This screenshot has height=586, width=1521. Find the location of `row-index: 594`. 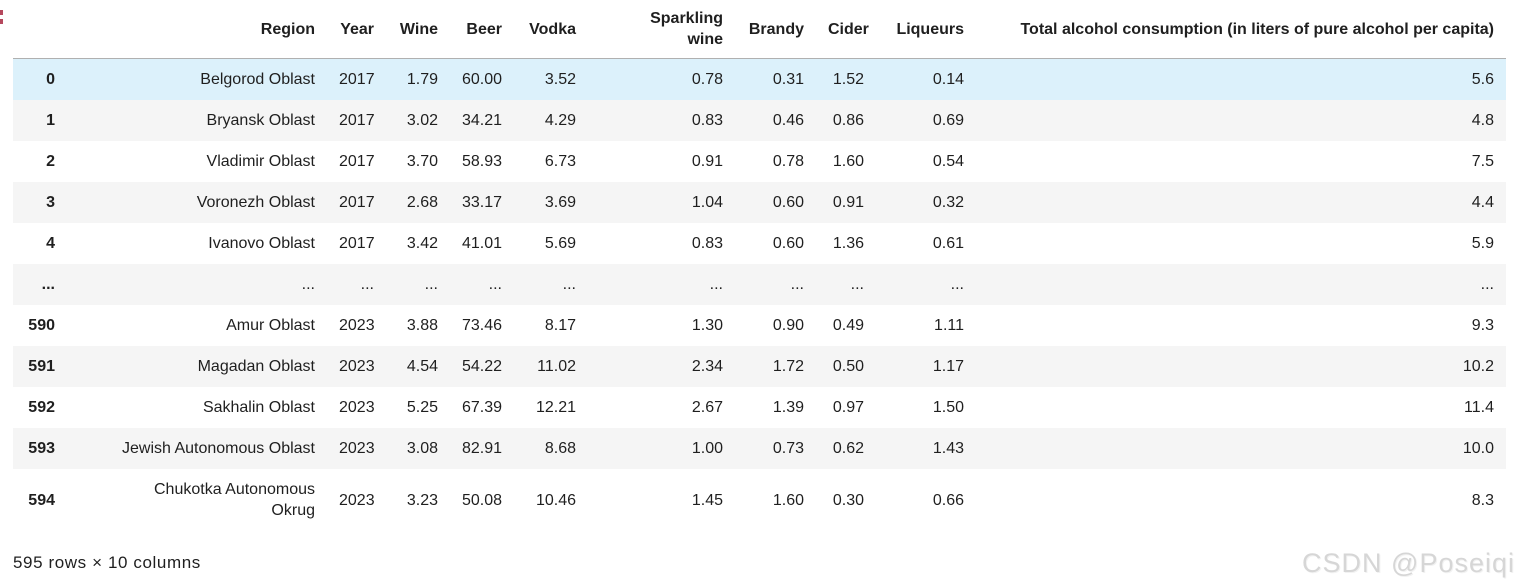

row-index: 594 is located at coordinates (41, 500).